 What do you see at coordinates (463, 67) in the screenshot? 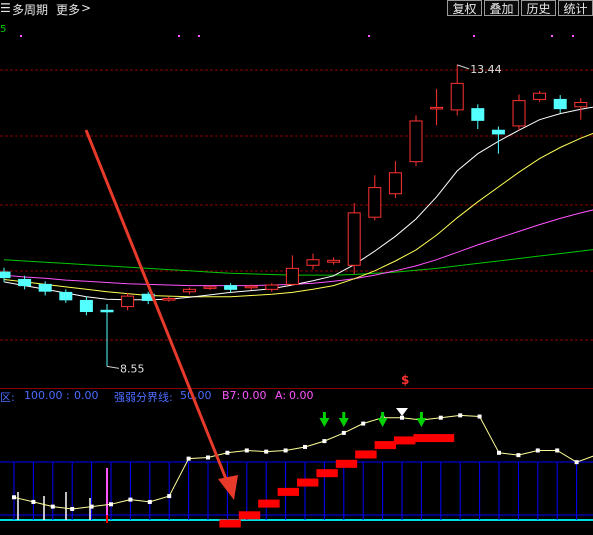
I see `high-price-leader` at bounding box center [463, 67].